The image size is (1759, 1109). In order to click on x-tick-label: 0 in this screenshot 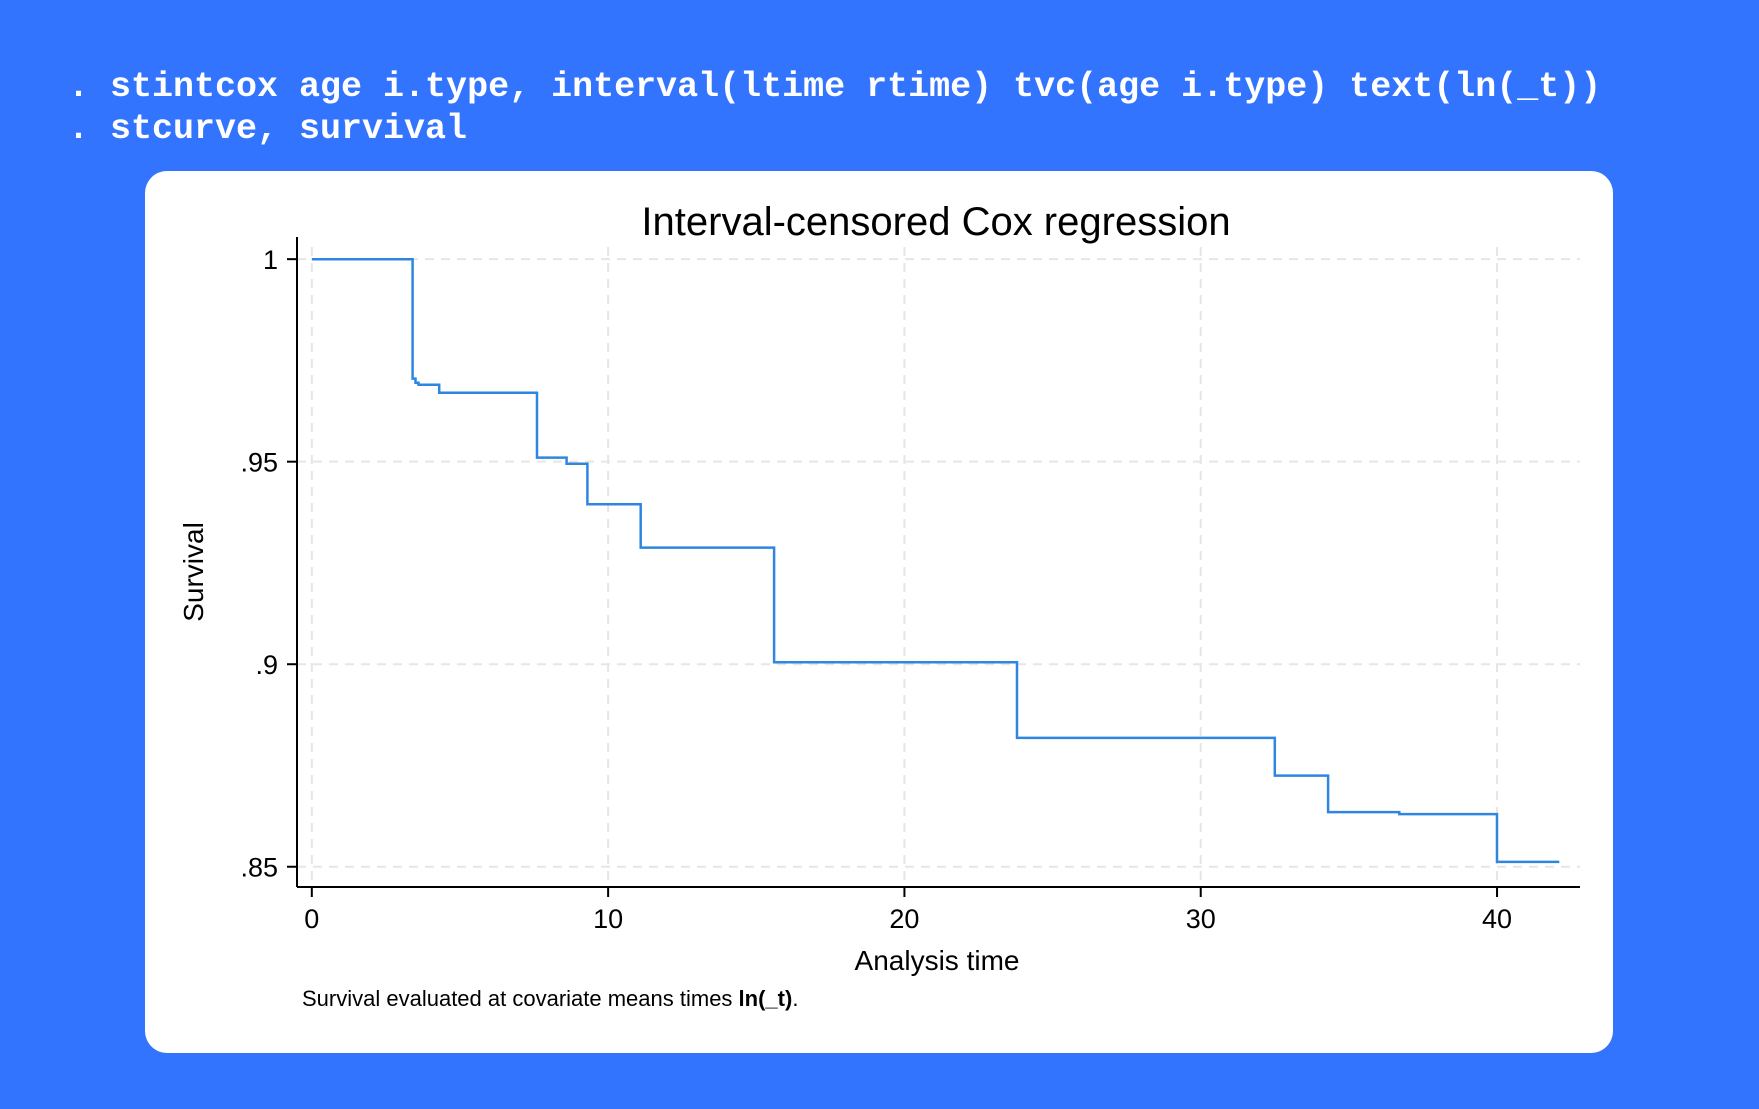, I will do `click(311, 919)`.